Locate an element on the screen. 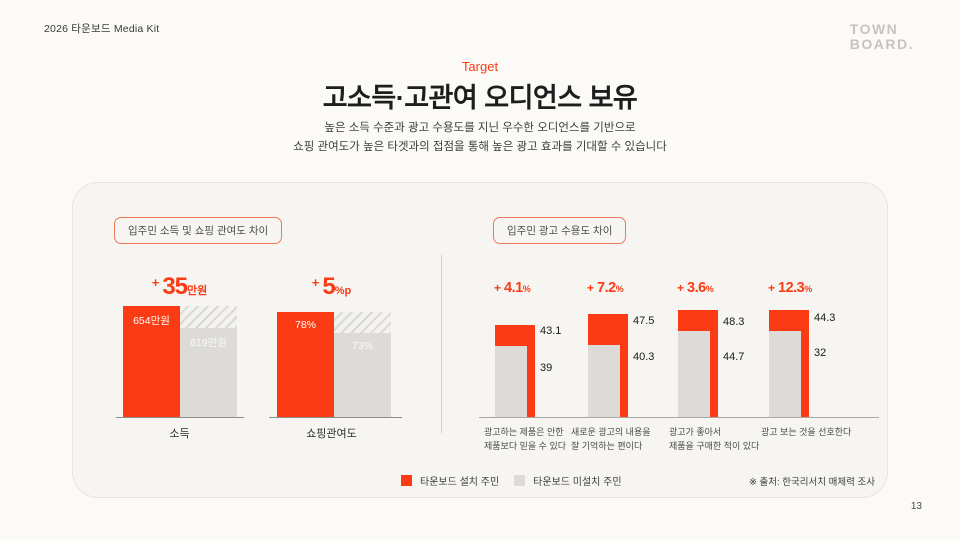 The width and height of the screenshot is (960, 540). diff-value: 3.6 is located at coordinates (696, 288).